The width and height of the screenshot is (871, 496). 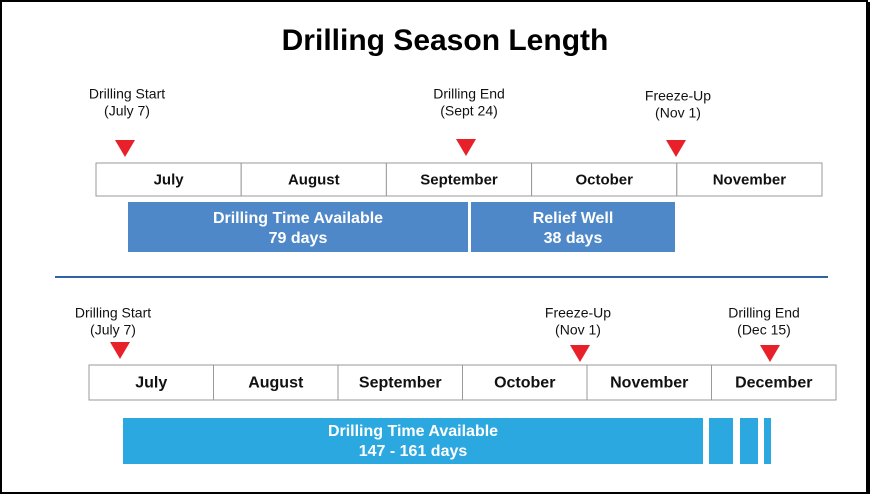 I want to click on title: Drilling Season Length, so click(x=445, y=40).